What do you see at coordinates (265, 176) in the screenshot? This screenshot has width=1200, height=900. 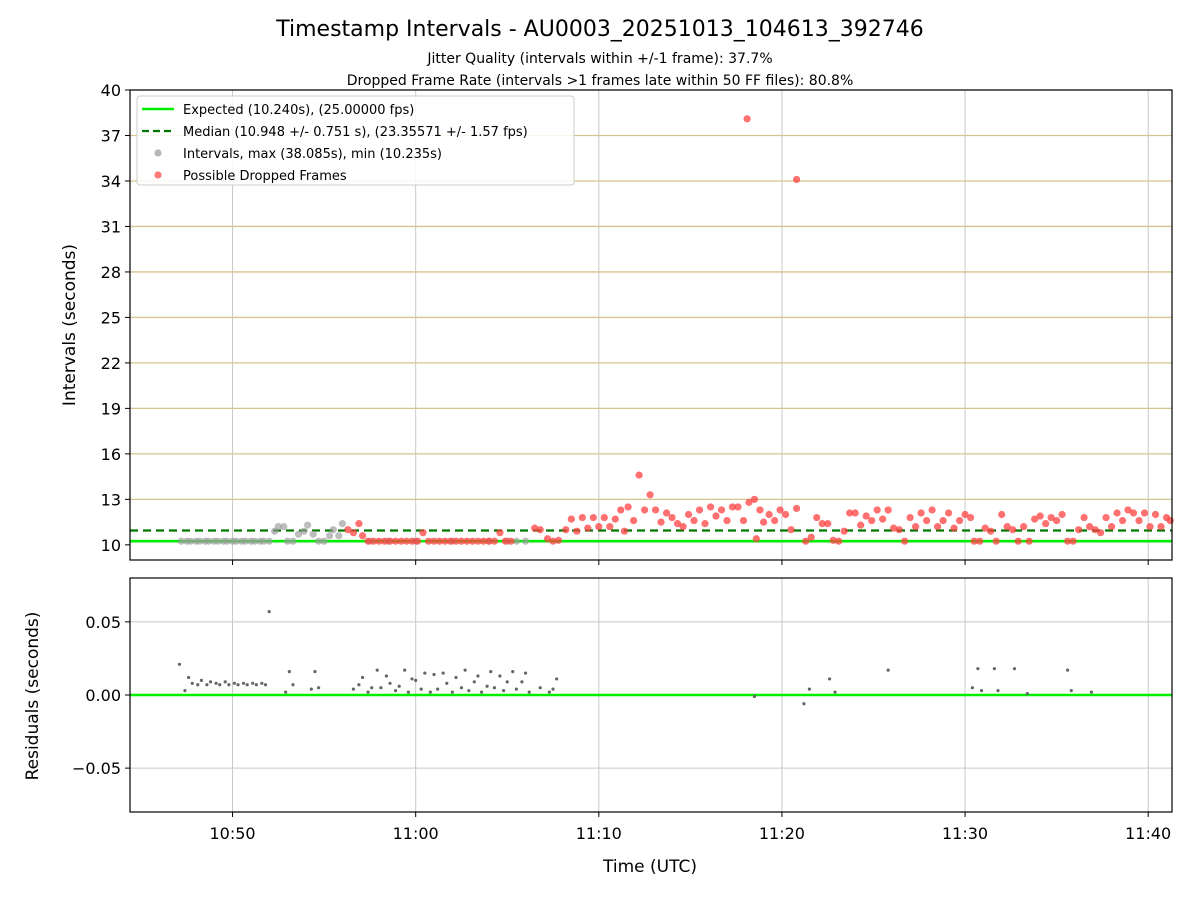 I see `legend-entry-3: Possible Dropped Frames` at bounding box center [265, 176].